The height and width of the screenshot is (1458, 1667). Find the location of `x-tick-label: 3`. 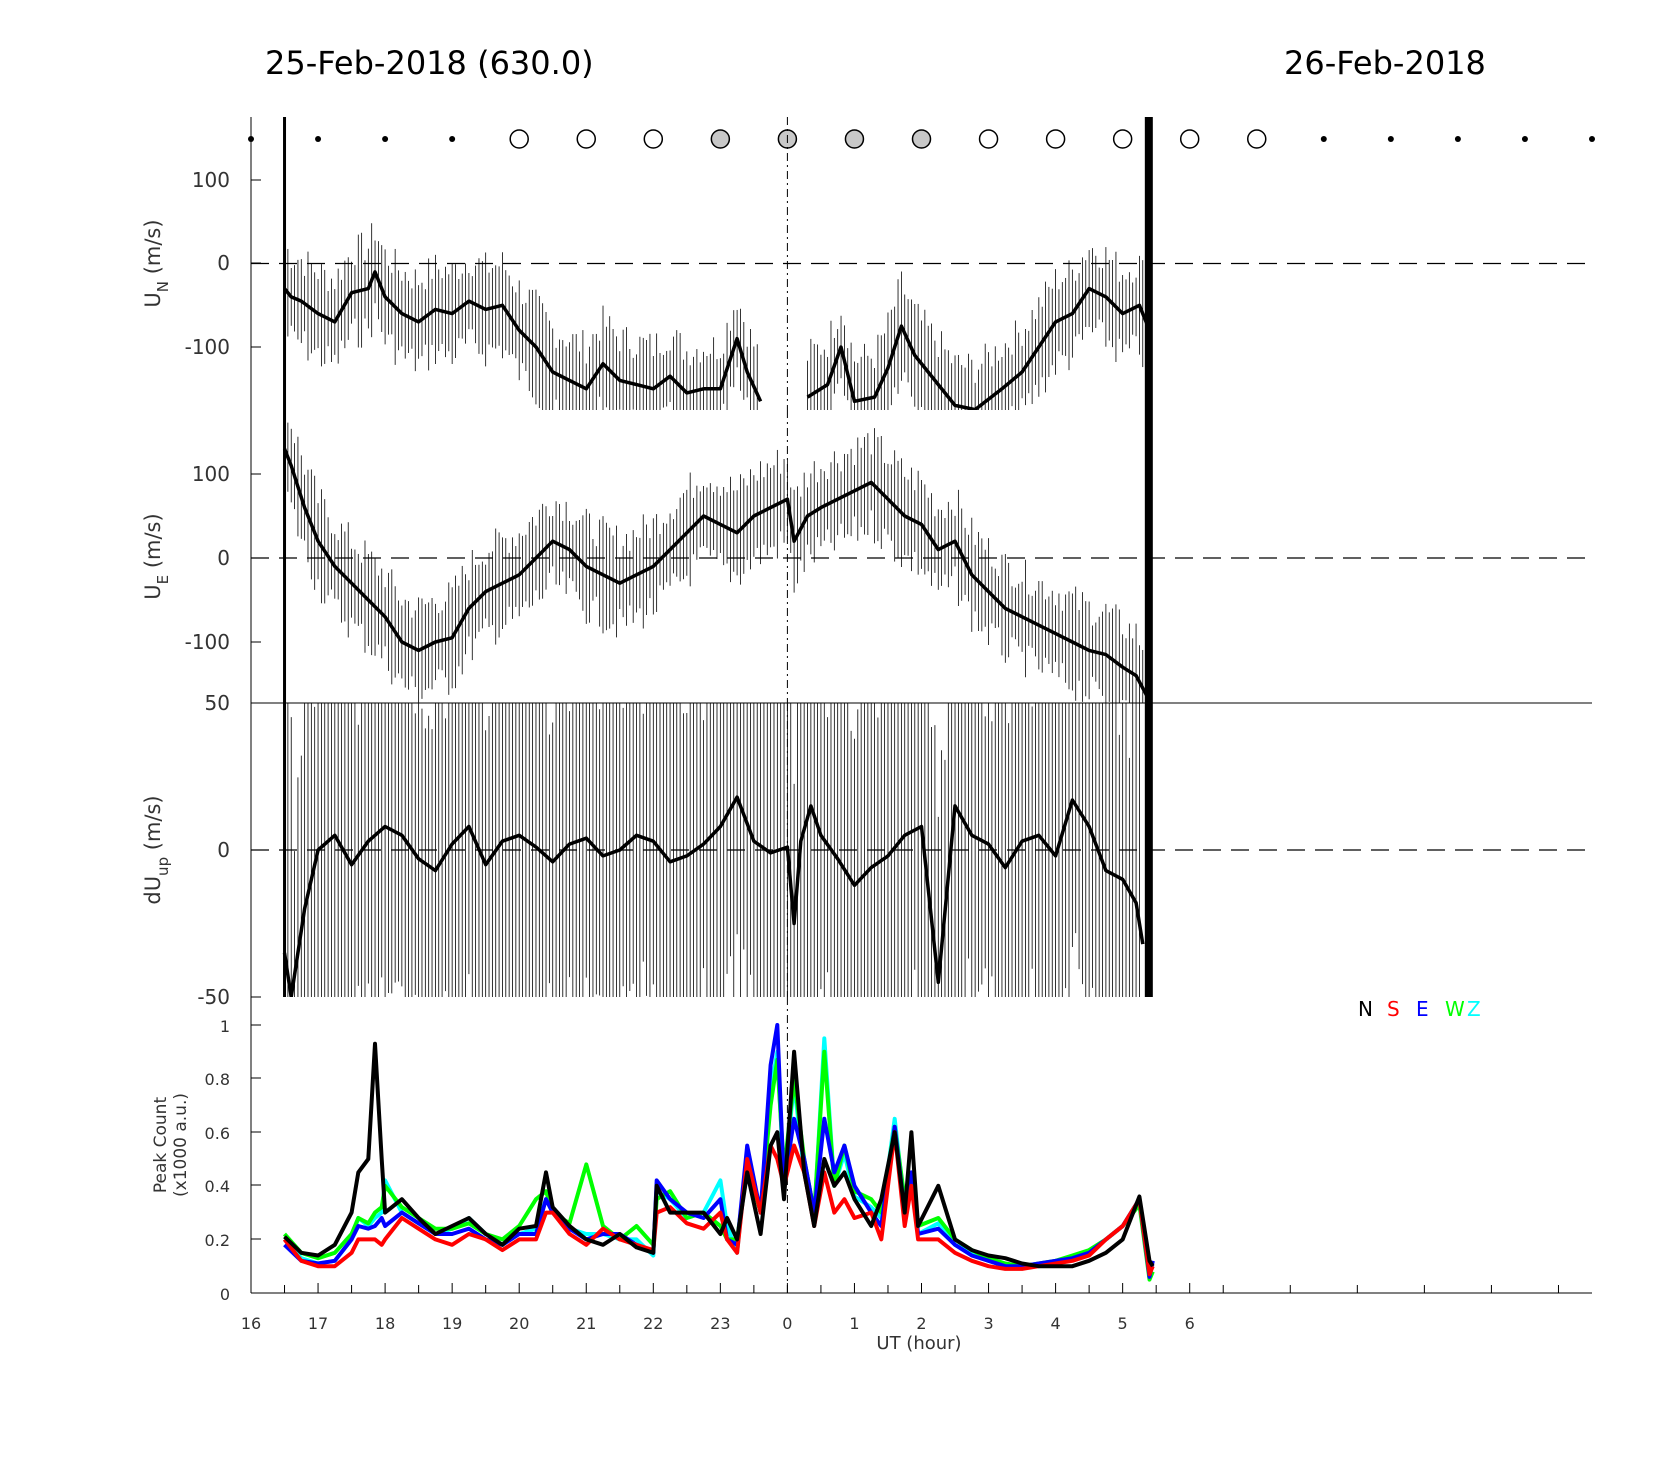

x-tick-label: 3 is located at coordinates (988, 1323).